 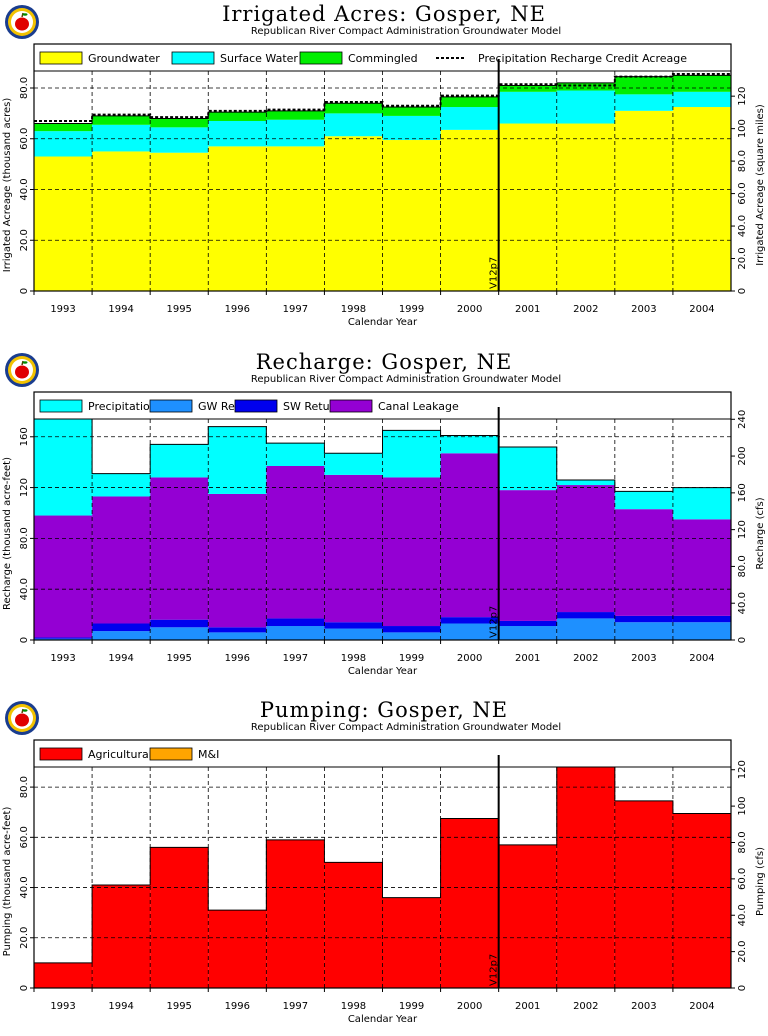 I want to click on bar-commingled-2000, so click(x=469, y=102).